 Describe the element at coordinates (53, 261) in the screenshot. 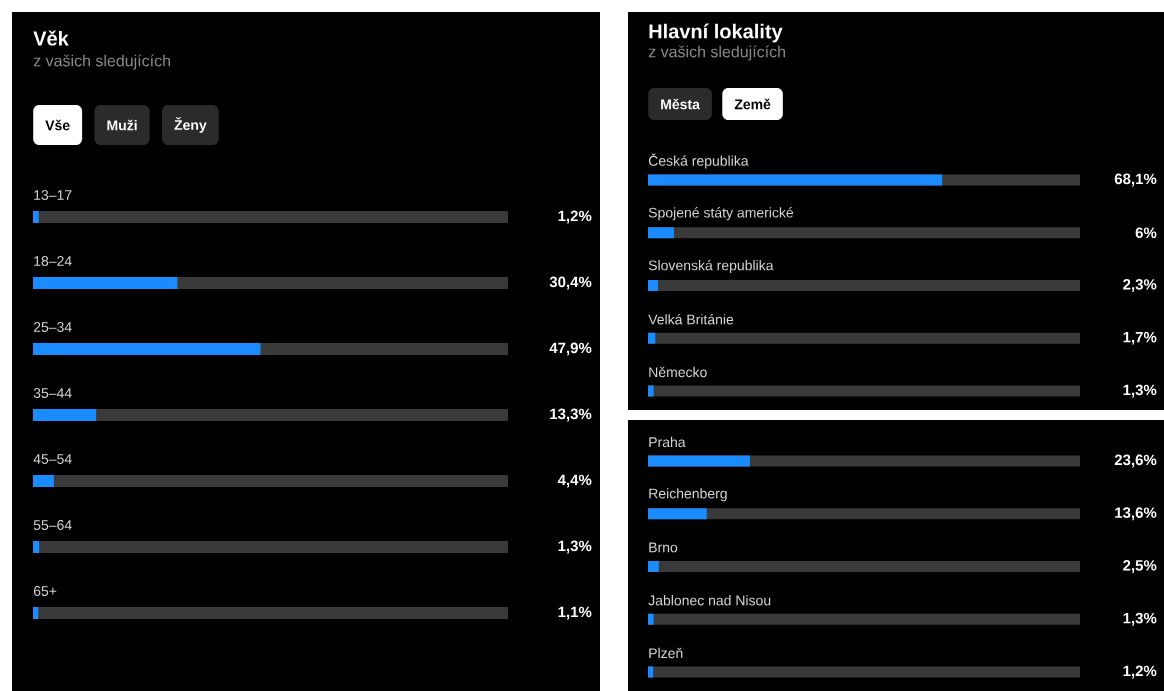

I see `y-tick-label: 18–24` at that location.